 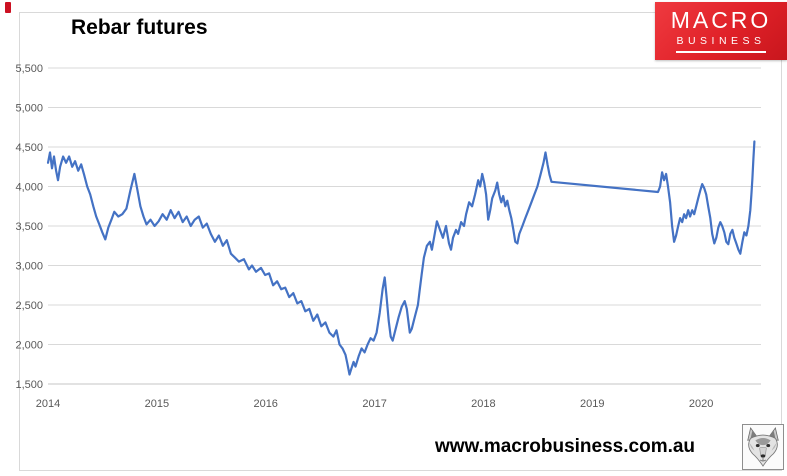 What do you see at coordinates (157, 404) in the screenshot?
I see `x-tick-2015: 2015` at bounding box center [157, 404].